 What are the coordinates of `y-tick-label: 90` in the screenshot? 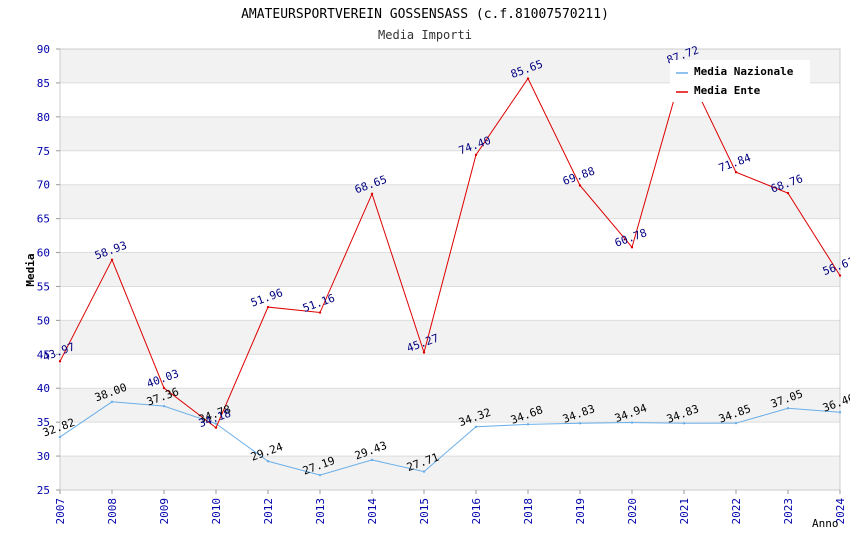 It's located at (43, 49).